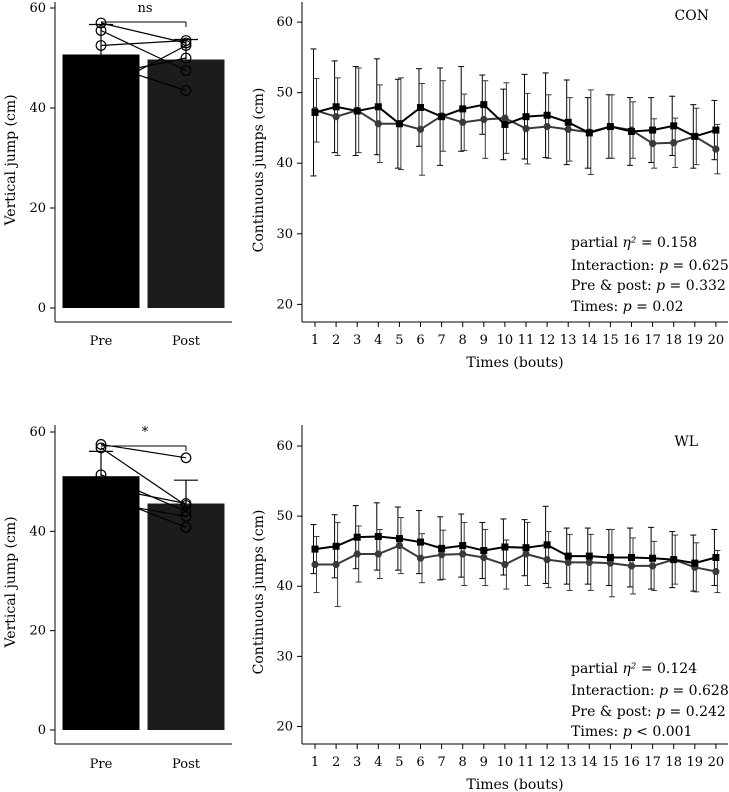  What do you see at coordinates (716, 762) in the screenshot?
I see `wl-line-xtick-label: 20` at bounding box center [716, 762].